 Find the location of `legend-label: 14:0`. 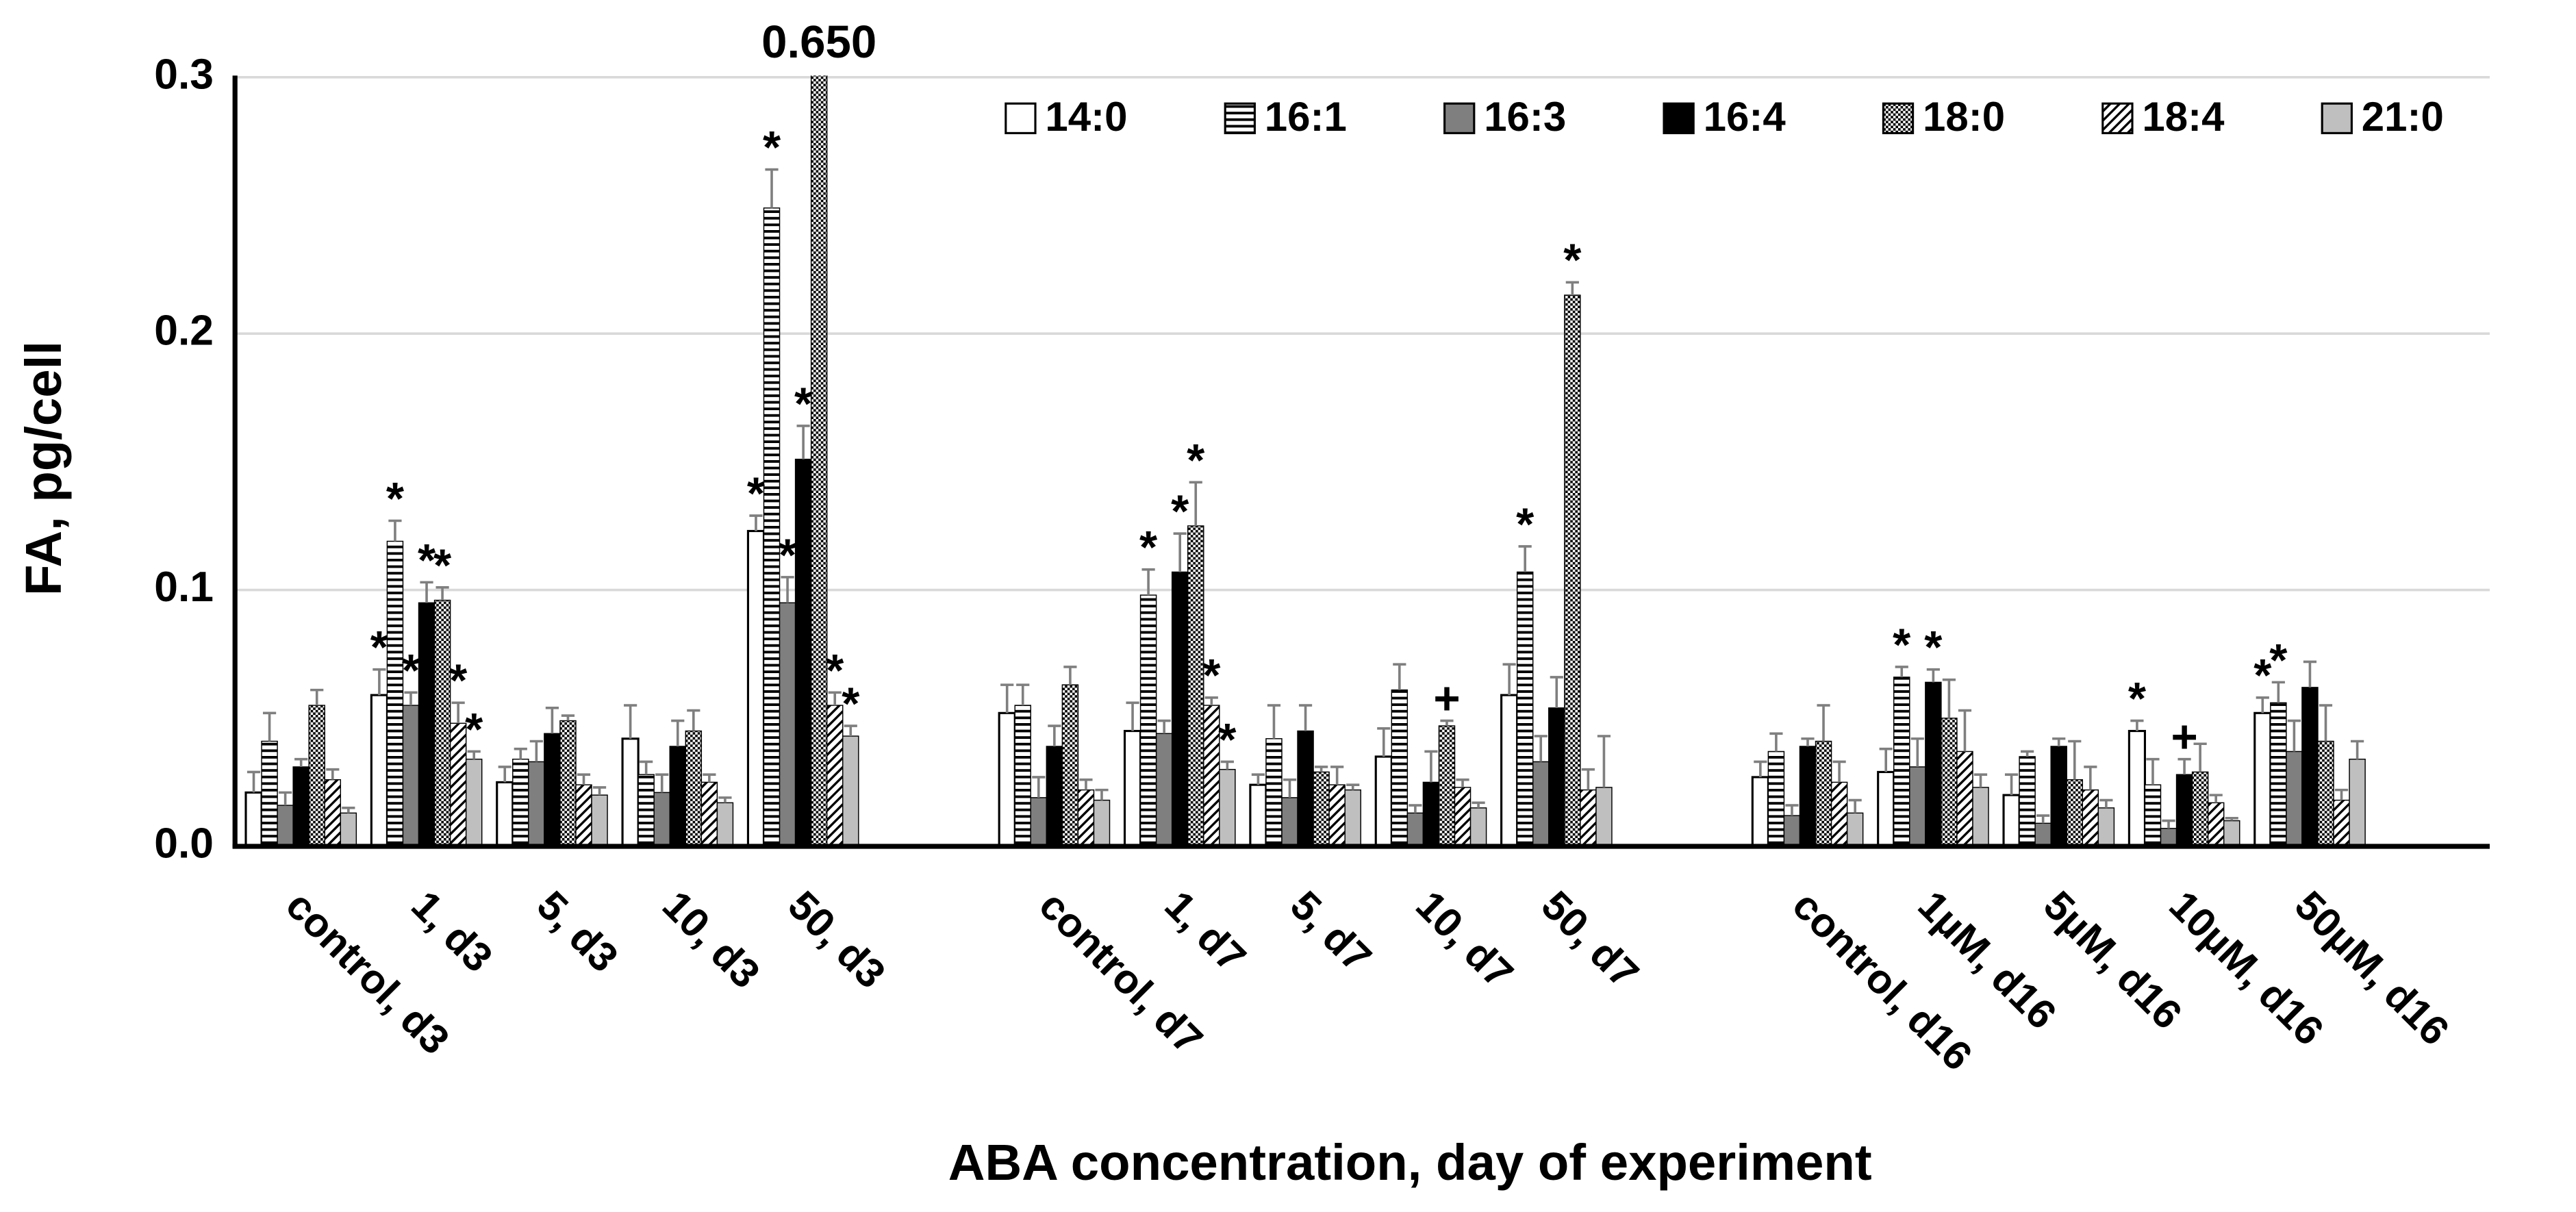

legend-label: 14:0 is located at coordinates (1086, 117).